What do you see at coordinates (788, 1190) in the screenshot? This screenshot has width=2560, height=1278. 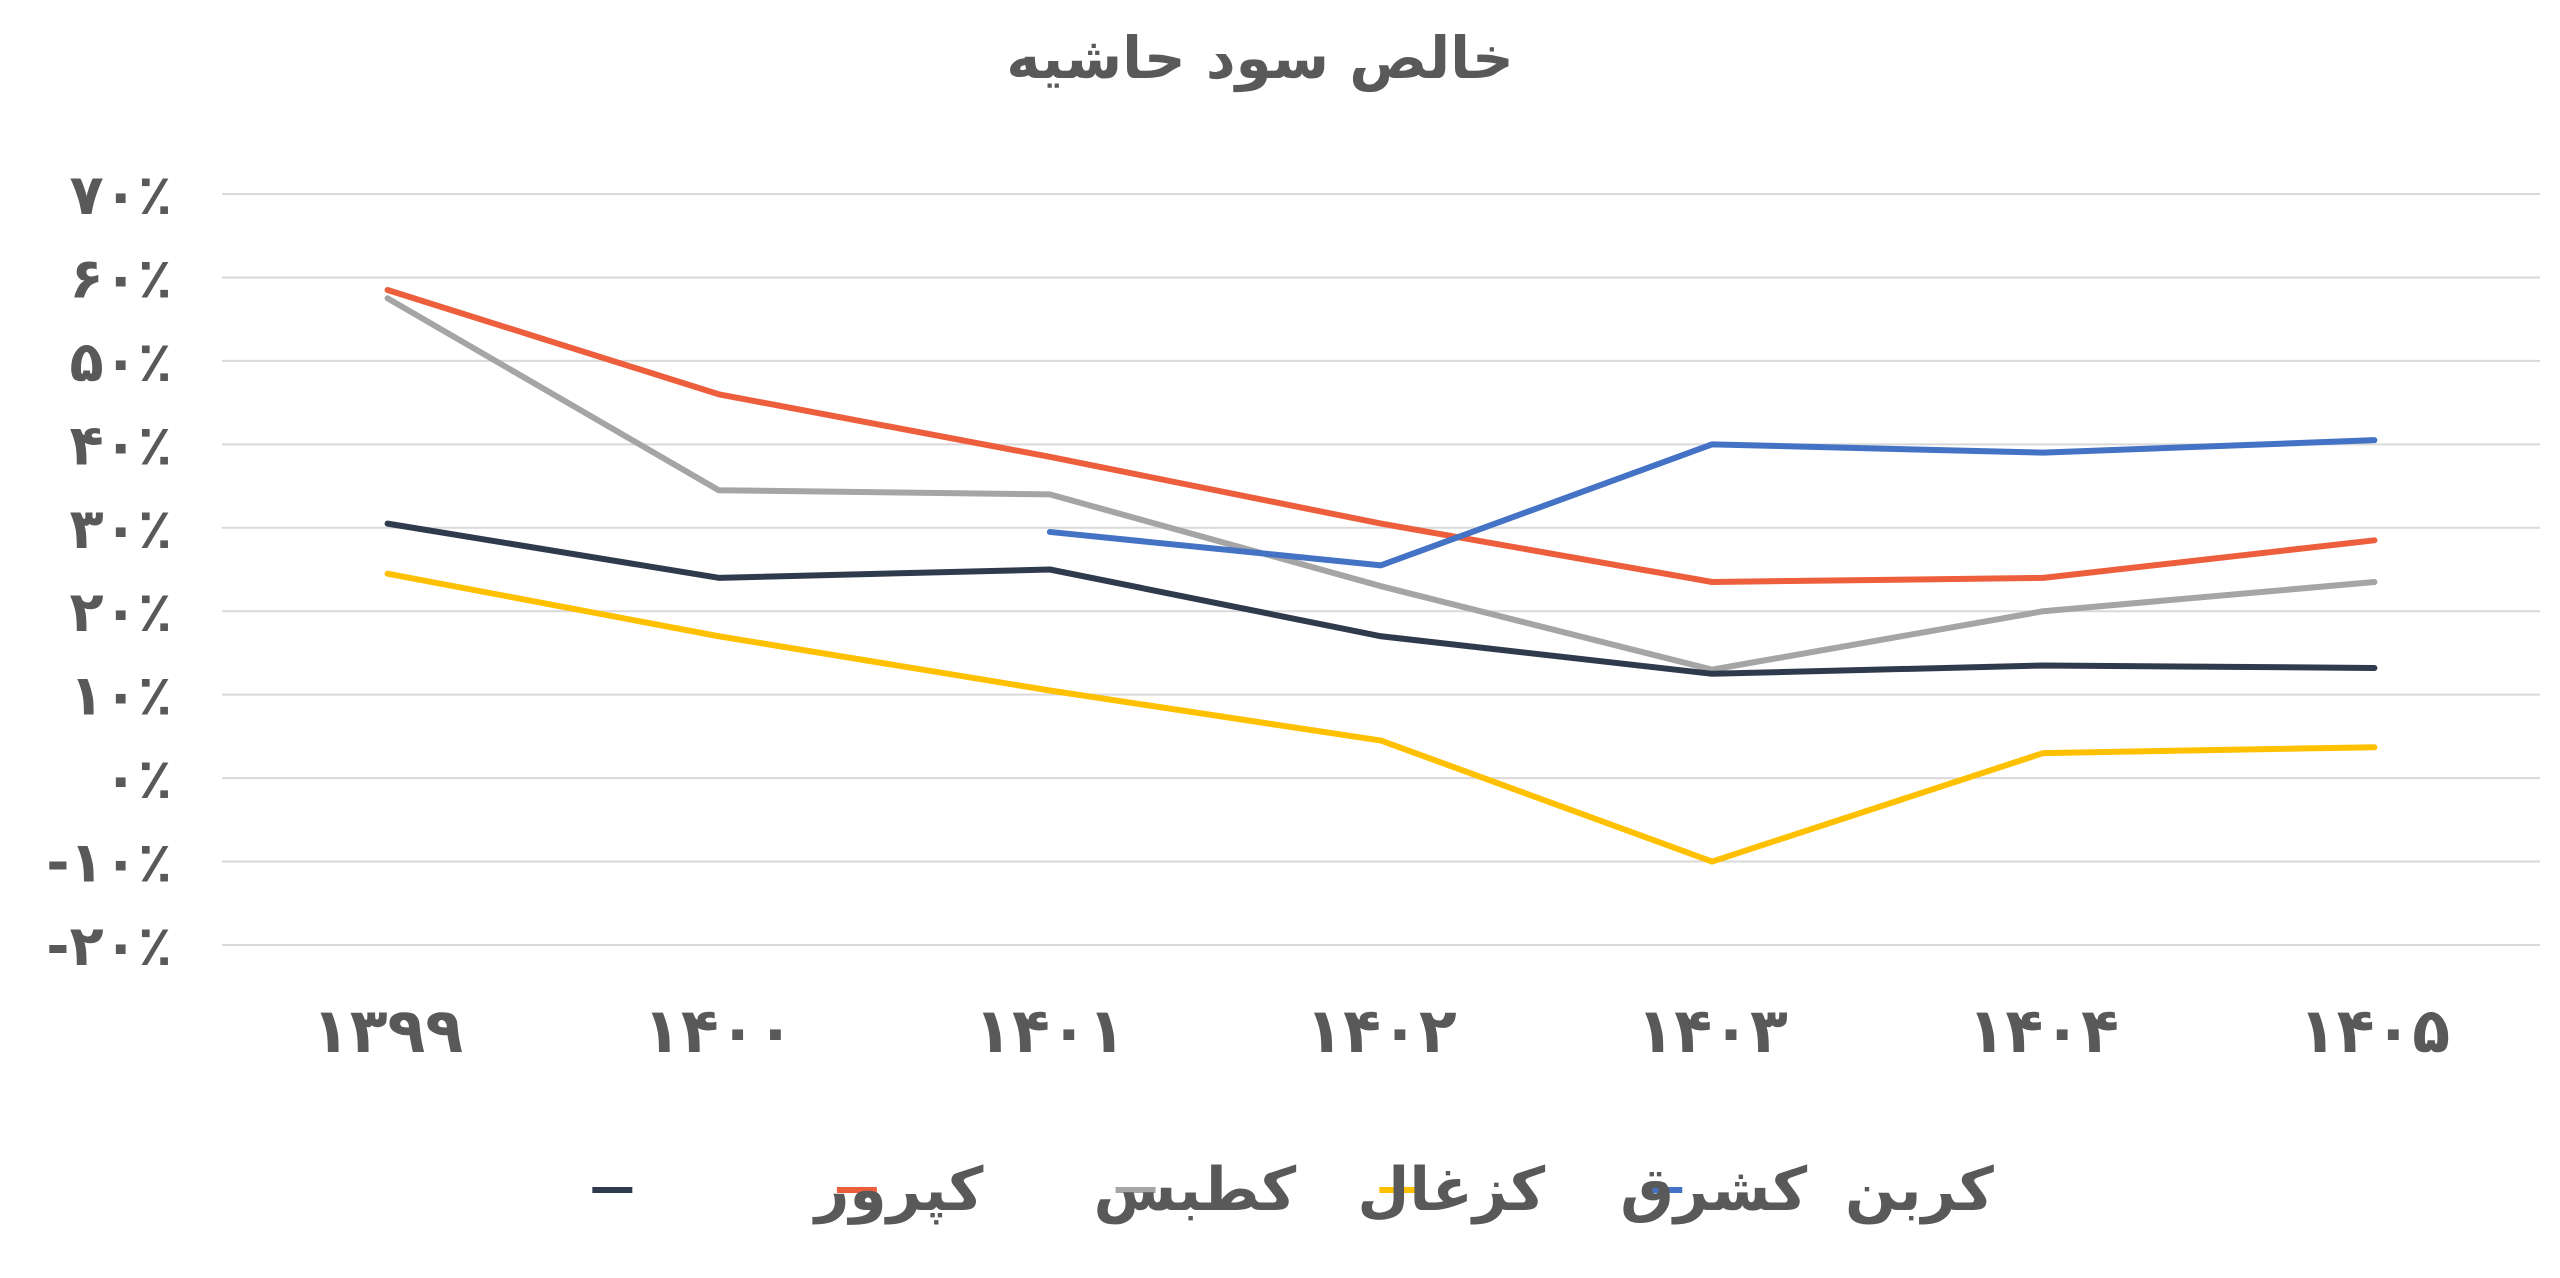 I see `legend-item: کپرور` at bounding box center [788, 1190].